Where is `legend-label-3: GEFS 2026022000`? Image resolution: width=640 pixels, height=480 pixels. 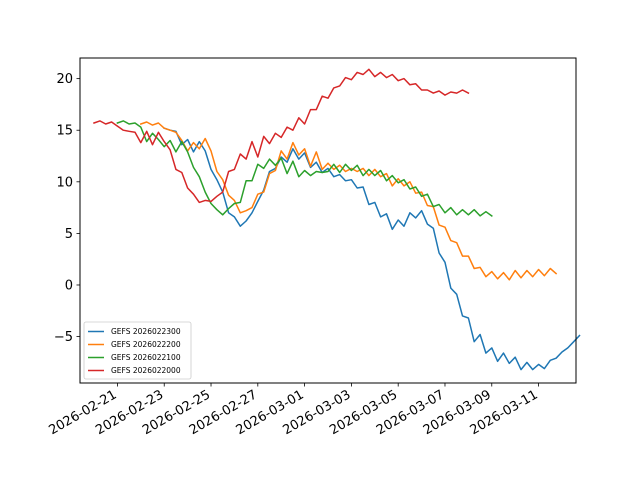 legend-label-3: GEFS 2026022000 is located at coordinates (146, 370).